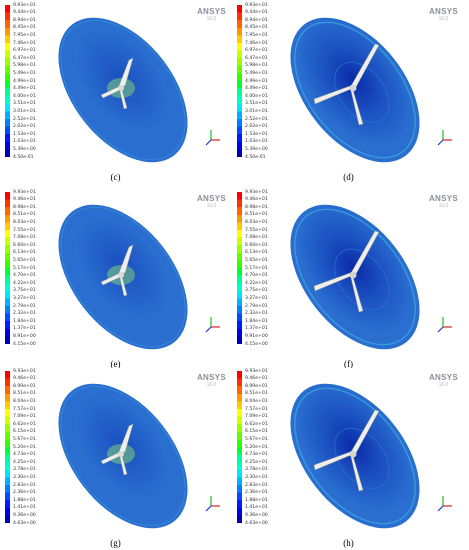 The image size is (469, 550). What do you see at coordinates (24, 230) in the screenshot?
I see `legend-tick-label: 7.55e+01` at bounding box center [24, 230].